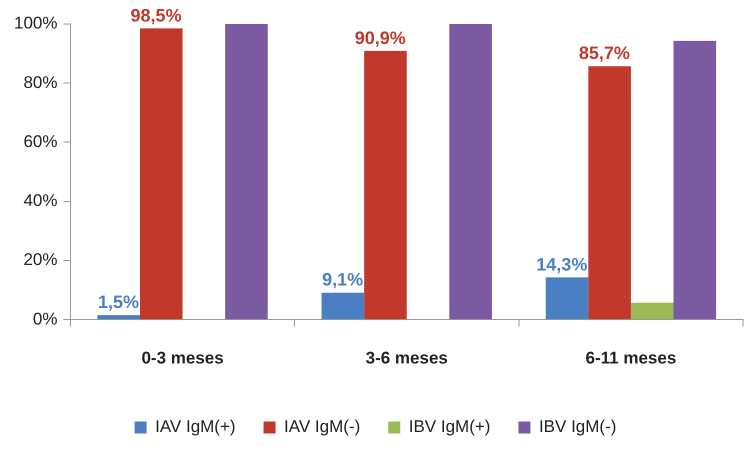 The height and width of the screenshot is (450, 747). I want to click on legend-label: IAV IgM(-), so click(322, 426).